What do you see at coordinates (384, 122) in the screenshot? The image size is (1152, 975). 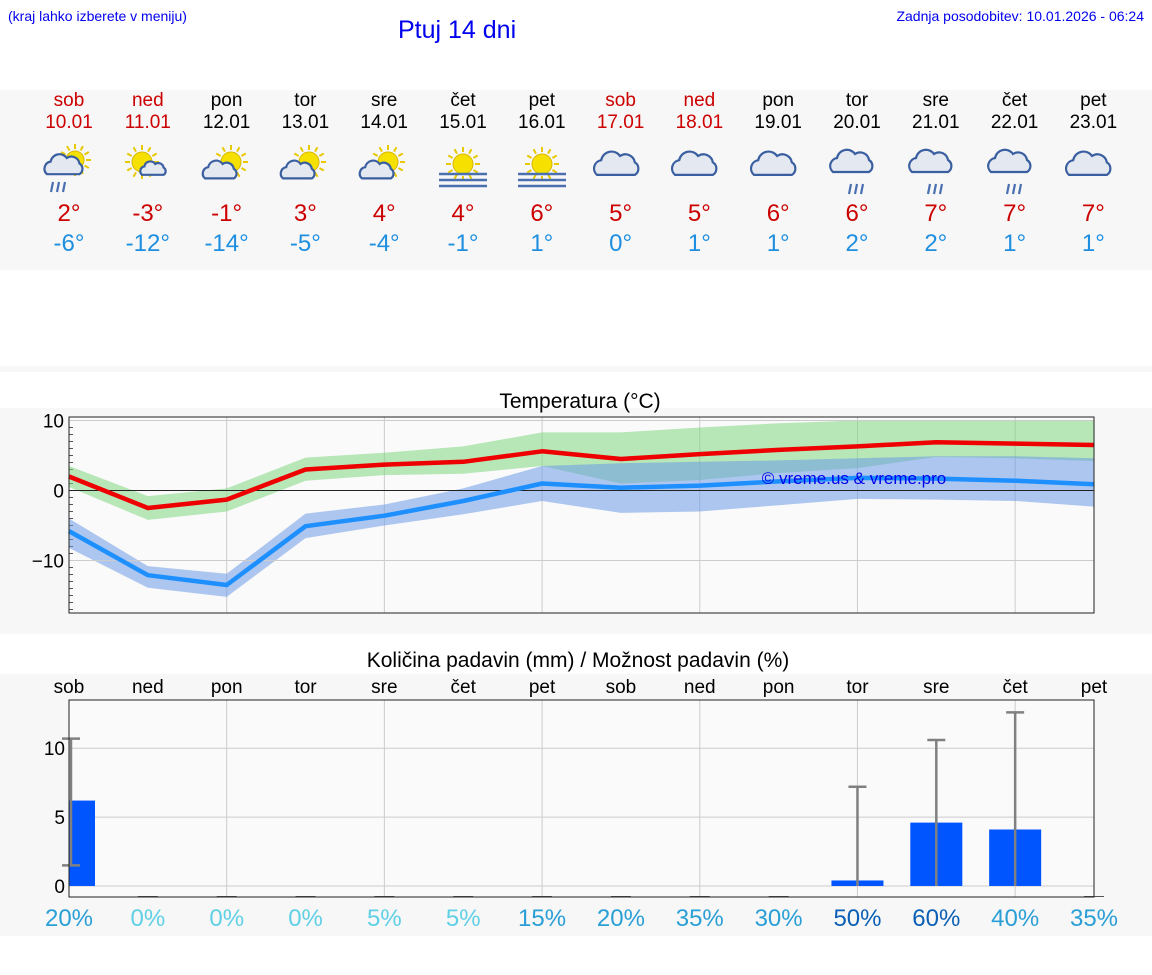 I see `day-date: 14.01` at bounding box center [384, 122].